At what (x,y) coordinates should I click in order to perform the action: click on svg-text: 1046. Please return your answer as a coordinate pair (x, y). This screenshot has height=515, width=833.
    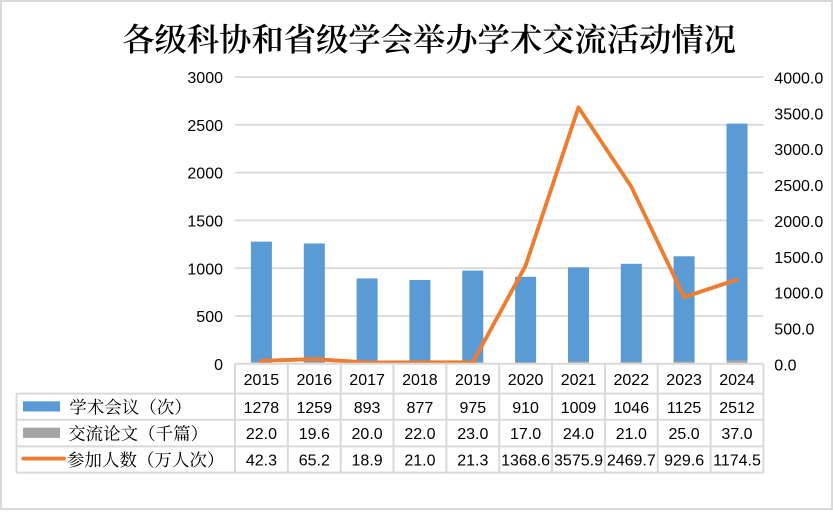
    Looking at the image, I should click on (632, 408).